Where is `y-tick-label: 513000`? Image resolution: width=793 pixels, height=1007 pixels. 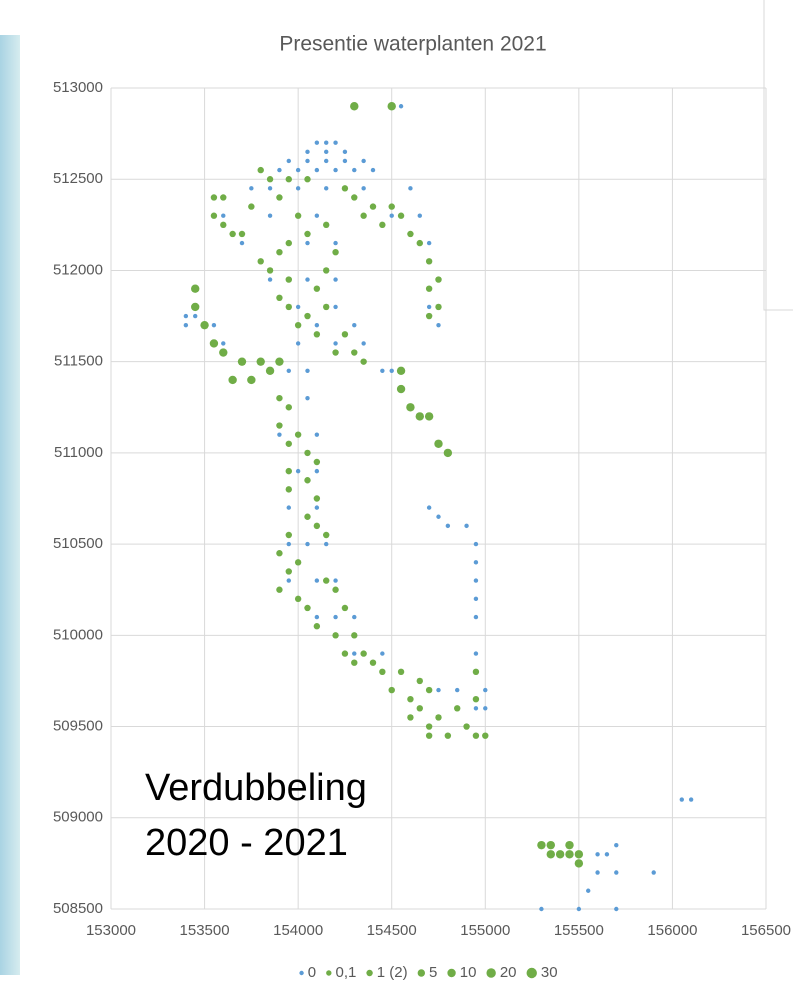 y-tick-label: 513000 is located at coordinates (78, 87).